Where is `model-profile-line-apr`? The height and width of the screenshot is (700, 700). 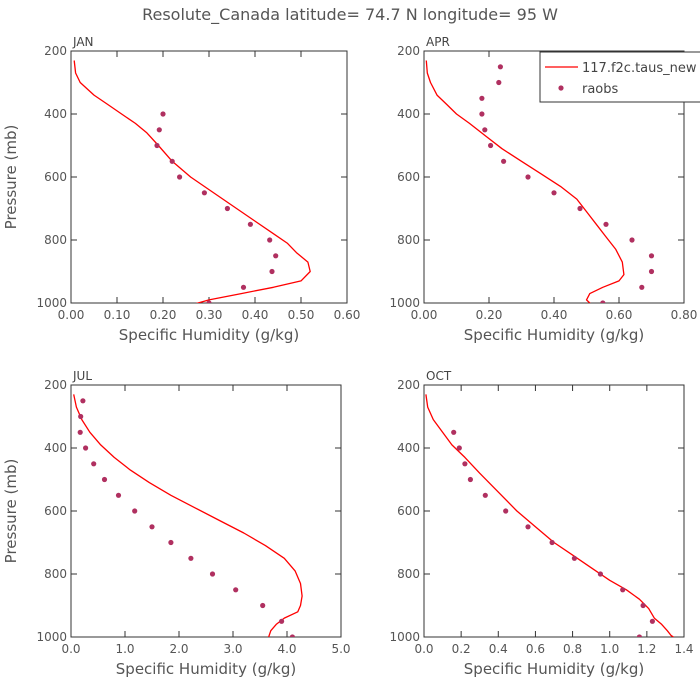 model-profile-line-apr is located at coordinates (525, 181).